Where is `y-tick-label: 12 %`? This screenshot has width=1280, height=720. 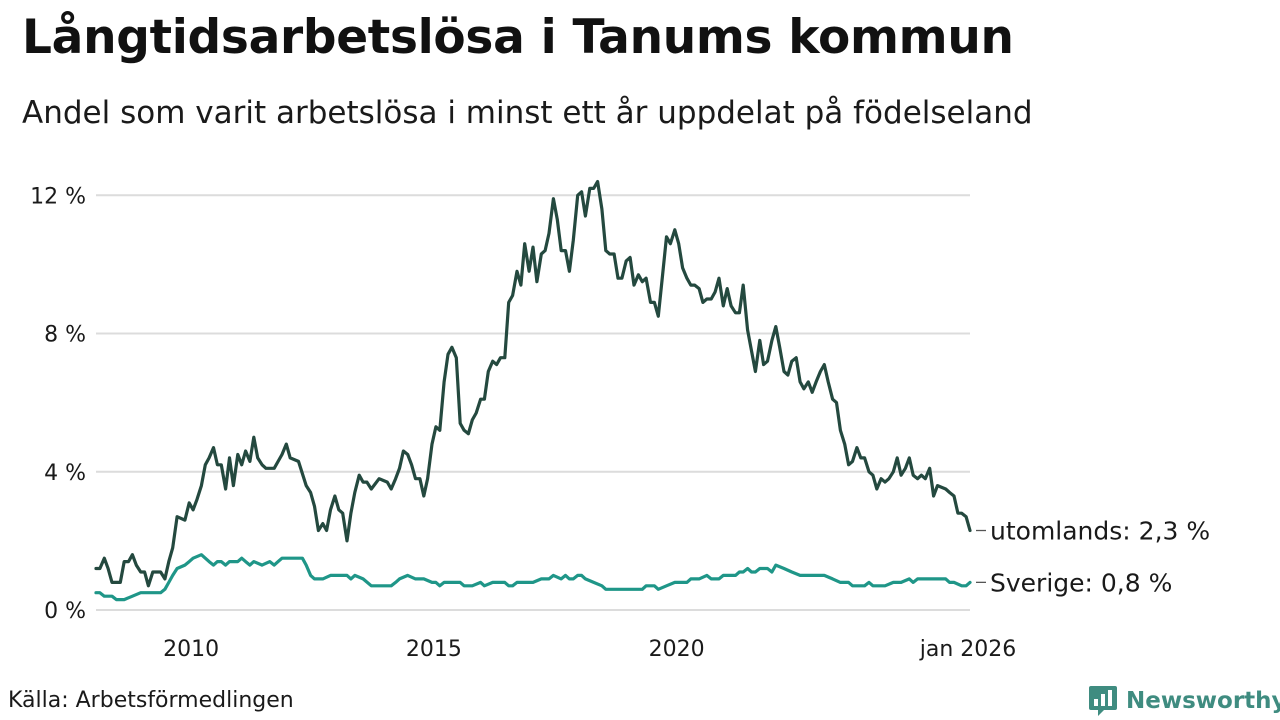
y-tick-label: 12 % is located at coordinates (58, 196).